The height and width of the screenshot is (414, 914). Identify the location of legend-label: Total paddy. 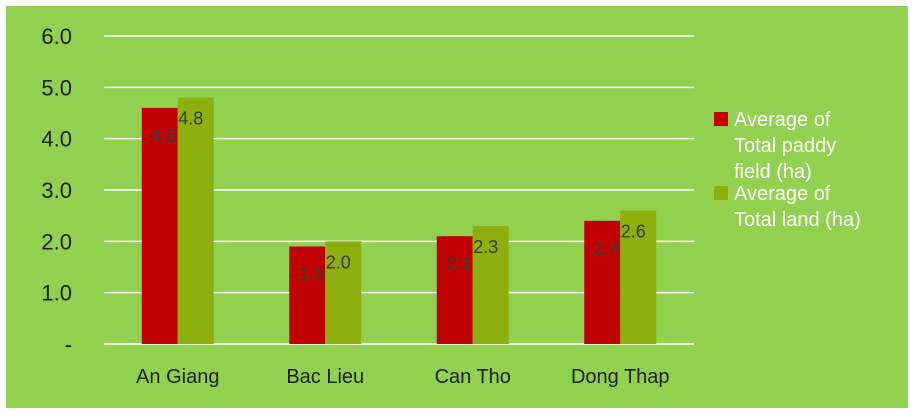
(785, 146).